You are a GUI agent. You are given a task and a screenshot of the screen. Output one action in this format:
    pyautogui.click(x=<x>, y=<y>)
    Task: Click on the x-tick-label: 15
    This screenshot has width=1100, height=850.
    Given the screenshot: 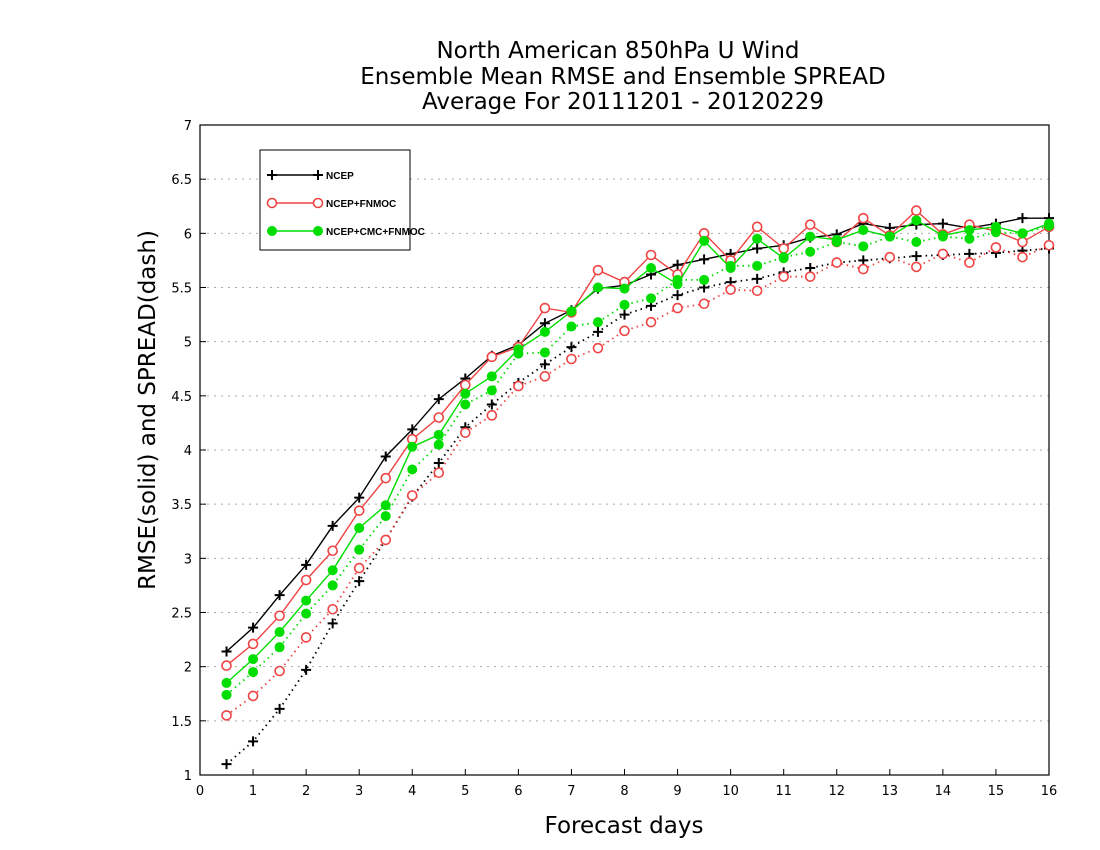 What is the action you would take?
    pyautogui.click(x=996, y=791)
    